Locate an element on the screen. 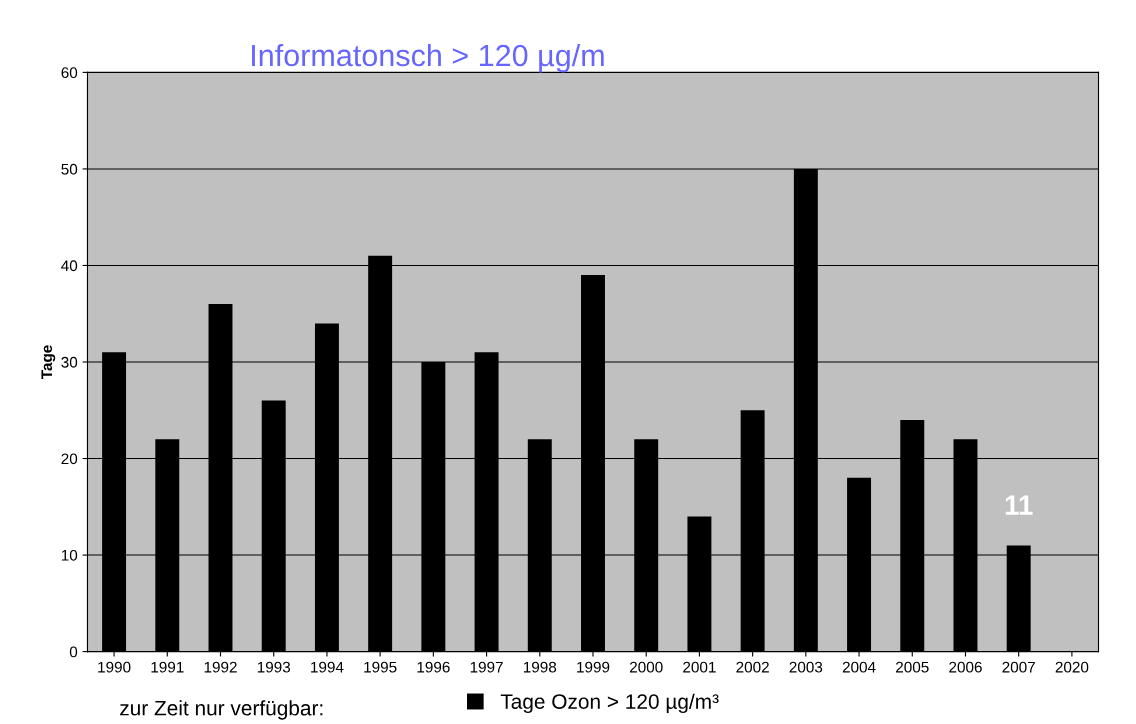  x-tick-label: 2002 is located at coordinates (752, 667).